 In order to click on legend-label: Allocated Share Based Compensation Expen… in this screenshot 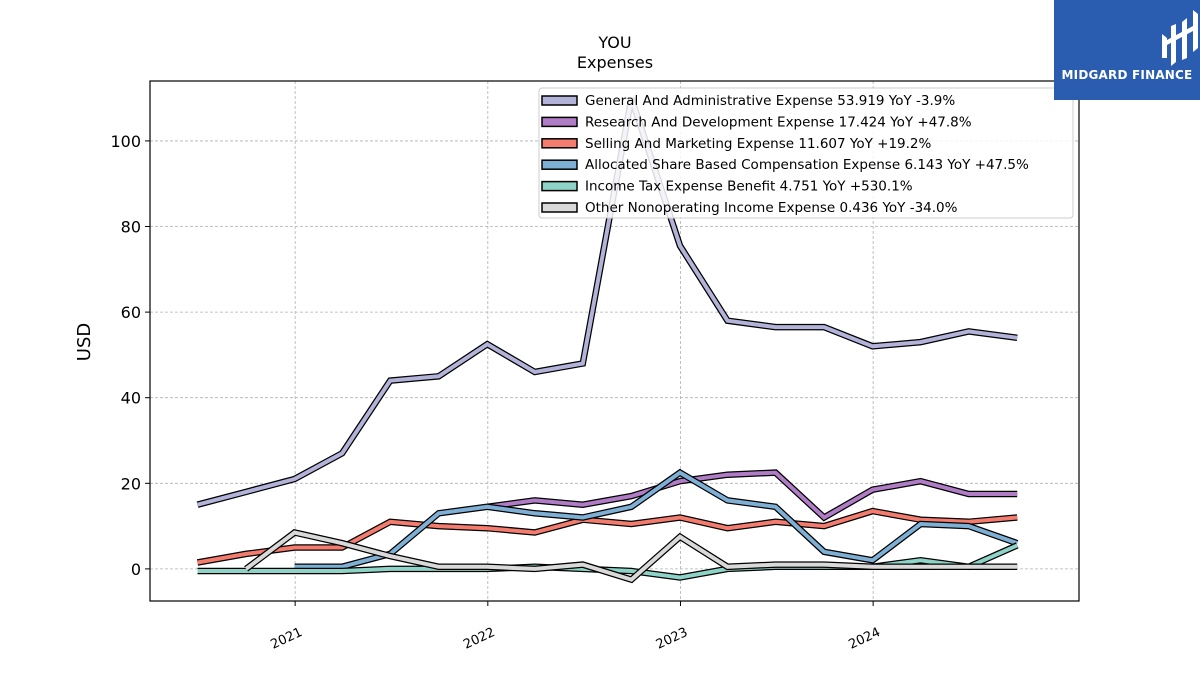, I will do `click(807, 165)`.